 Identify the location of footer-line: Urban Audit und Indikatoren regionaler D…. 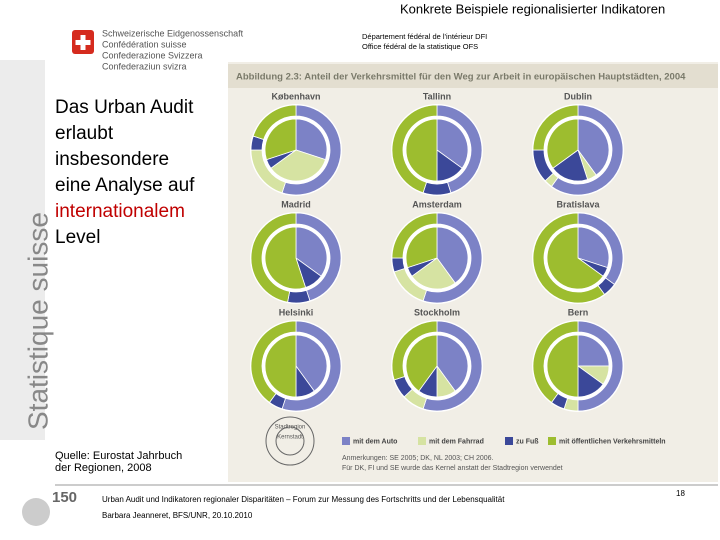
(303, 499).